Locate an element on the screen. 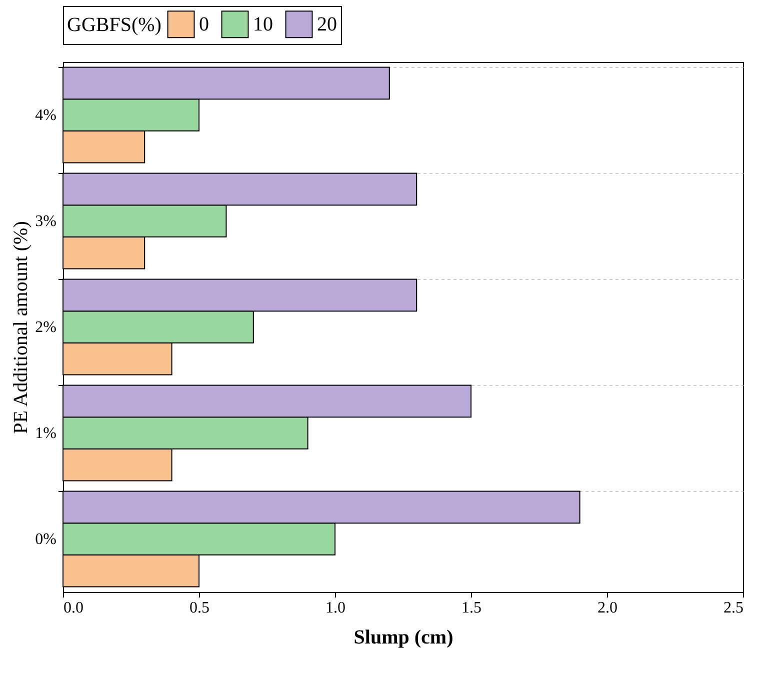 Image resolution: width=771 pixels, height=692 pixels. x-tick-label: 2.0 is located at coordinates (608, 608).